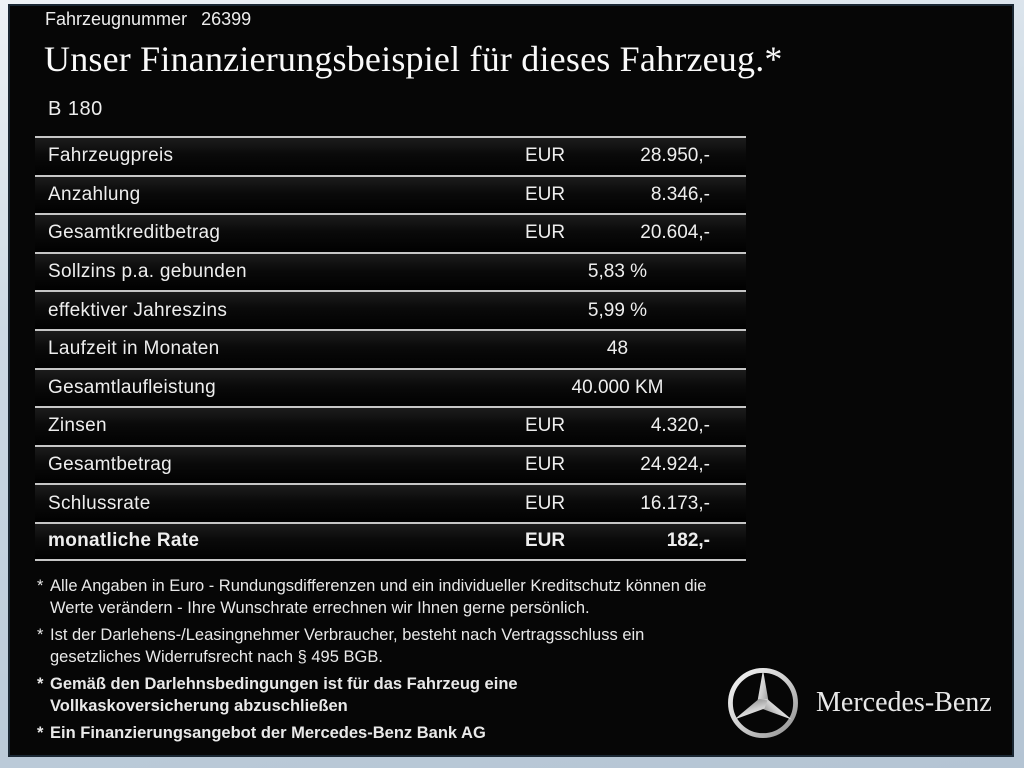  Describe the element at coordinates (680, 194) in the screenshot. I see `row-value: 8.346,-` at that location.